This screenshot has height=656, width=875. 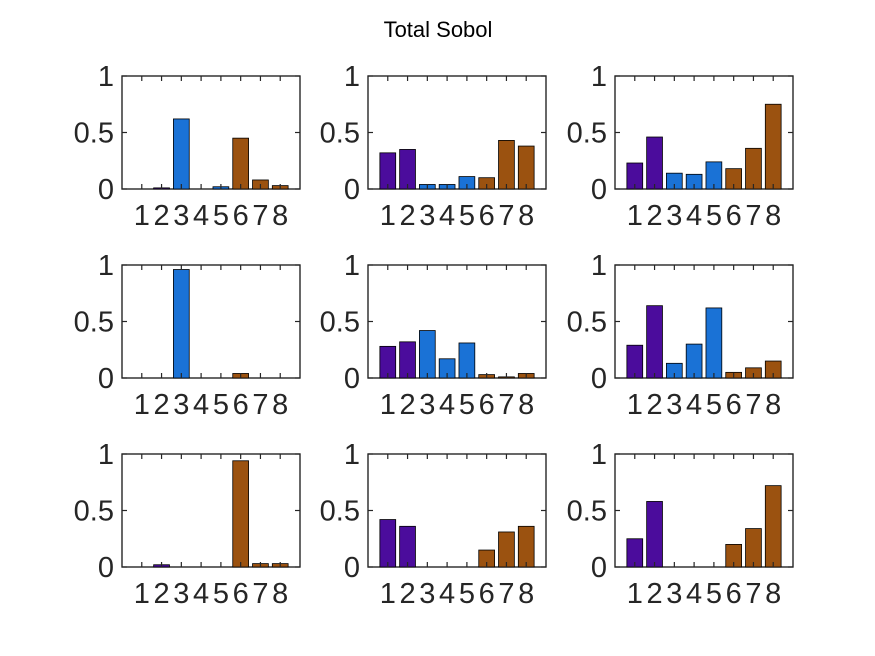 What do you see at coordinates (438, 29) in the screenshot?
I see `figure-title: Total Sobol` at bounding box center [438, 29].